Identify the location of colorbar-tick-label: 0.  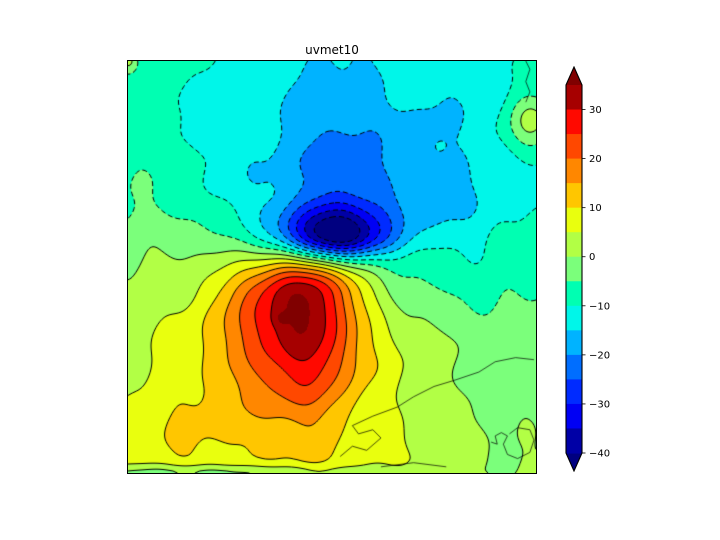
(592, 257).